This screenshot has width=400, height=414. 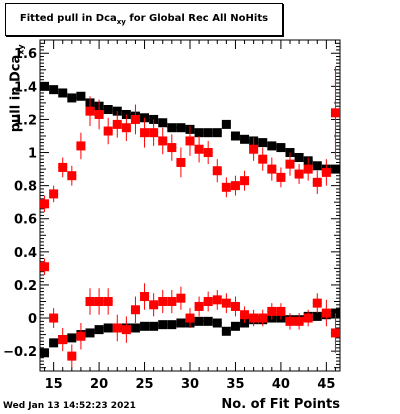 What do you see at coordinates (326, 384) in the screenshot?
I see `x-tick-label: 45` at bounding box center [326, 384].